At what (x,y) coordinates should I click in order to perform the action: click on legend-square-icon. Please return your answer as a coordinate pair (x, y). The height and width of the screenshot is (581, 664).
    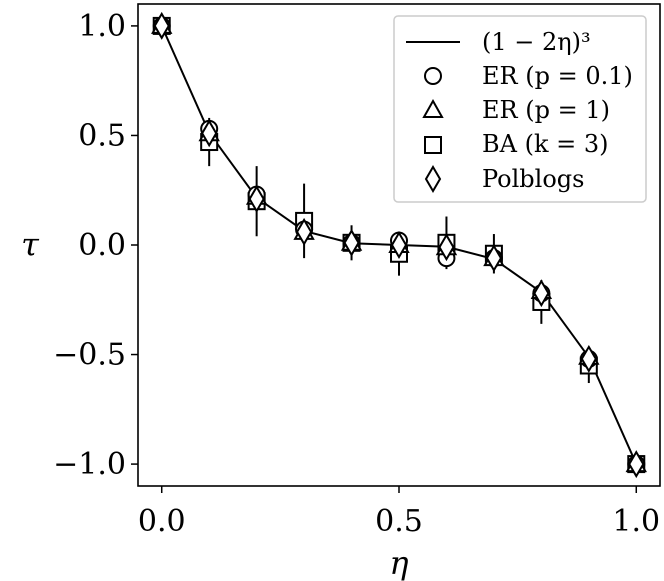
    Looking at the image, I should click on (433, 145).